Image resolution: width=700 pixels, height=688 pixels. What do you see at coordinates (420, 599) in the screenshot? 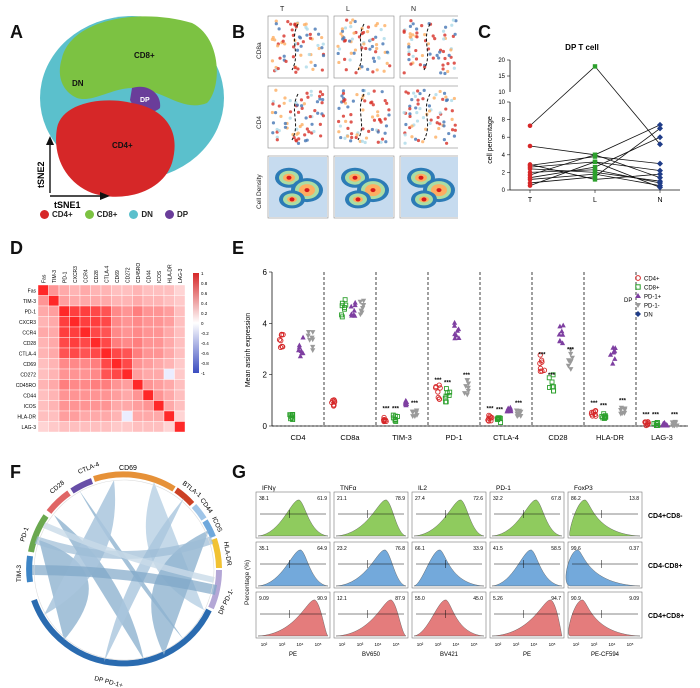
I see `gate-value-left: 55.0` at bounding box center [420, 599].